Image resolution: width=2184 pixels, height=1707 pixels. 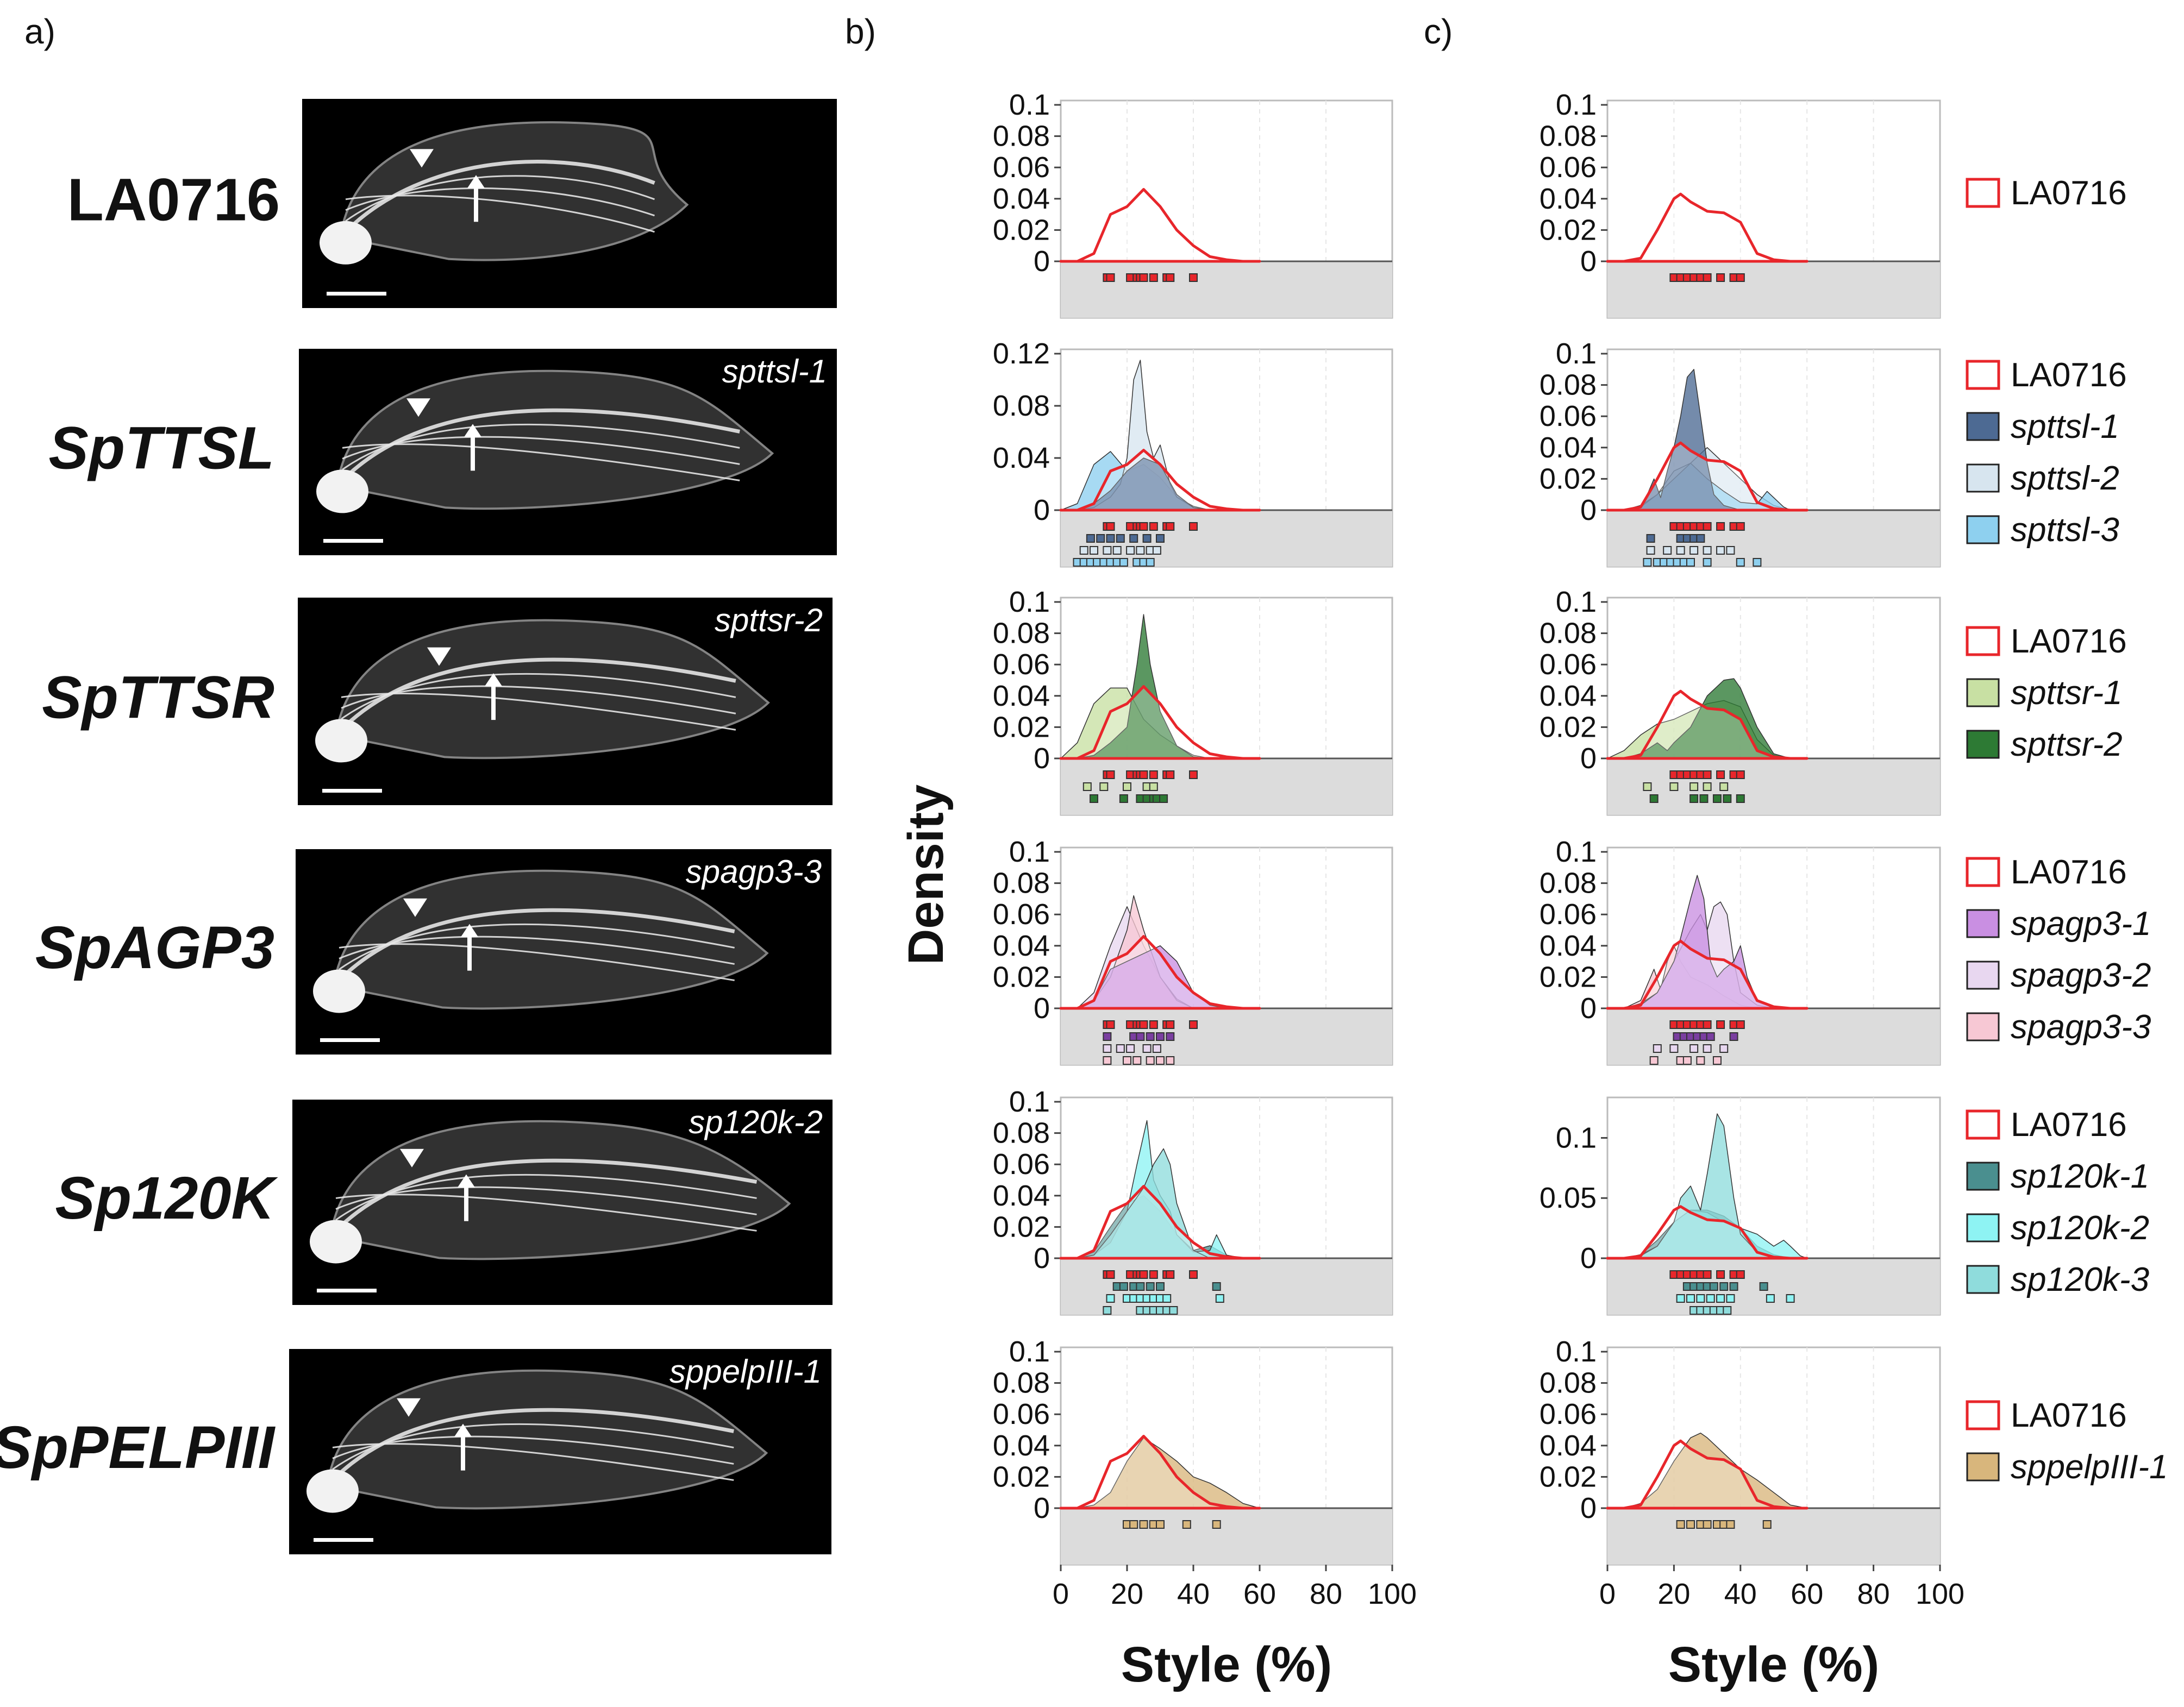 I want to click on micrograph-label: sppelpIII-1, so click(x=745, y=1372).